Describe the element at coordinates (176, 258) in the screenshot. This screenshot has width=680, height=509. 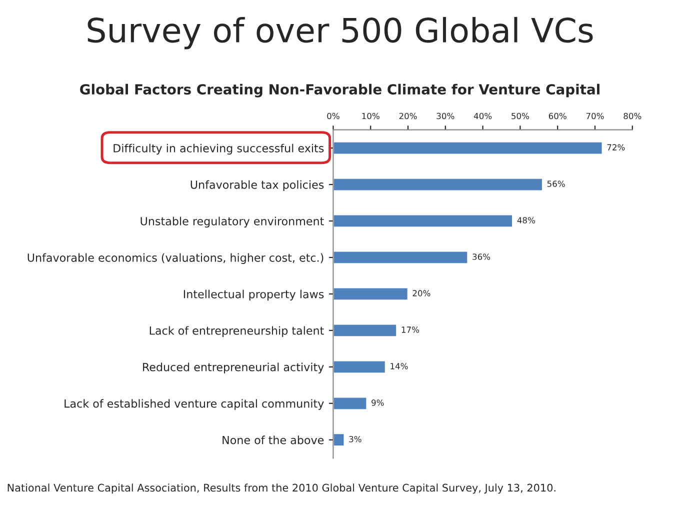
I see `y-tick-label: Unfavorable economics (valuations, higher cost, etc.)` at that location.